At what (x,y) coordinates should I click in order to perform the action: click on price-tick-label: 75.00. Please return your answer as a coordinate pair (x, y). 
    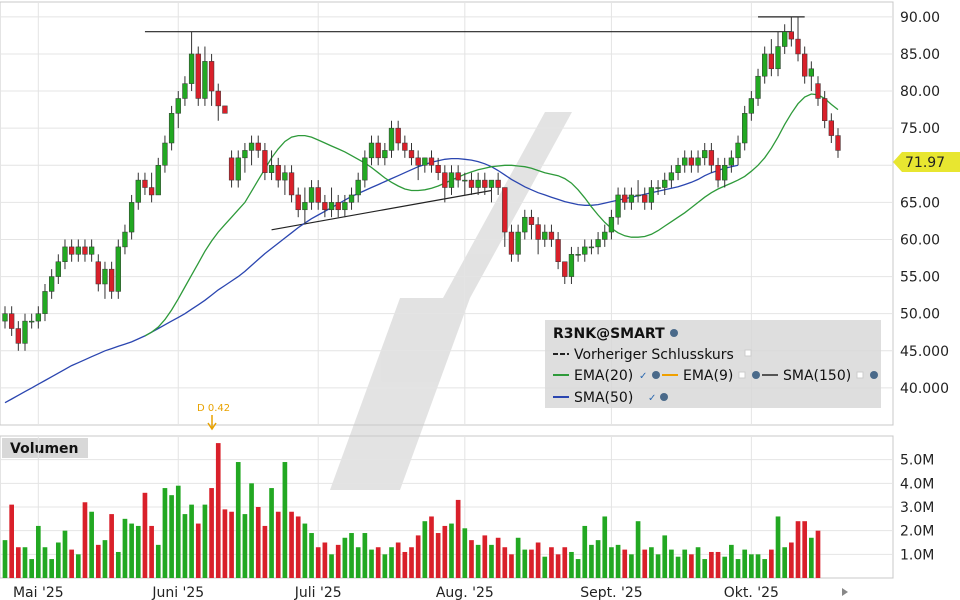
    Looking at the image, I should click on (920, 129).